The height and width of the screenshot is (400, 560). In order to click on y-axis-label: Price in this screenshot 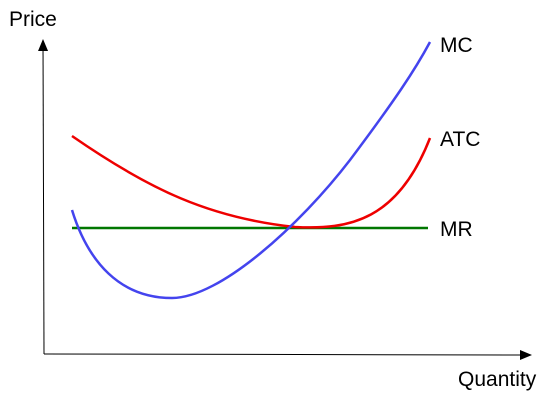, I will do `click(33, 19)`.